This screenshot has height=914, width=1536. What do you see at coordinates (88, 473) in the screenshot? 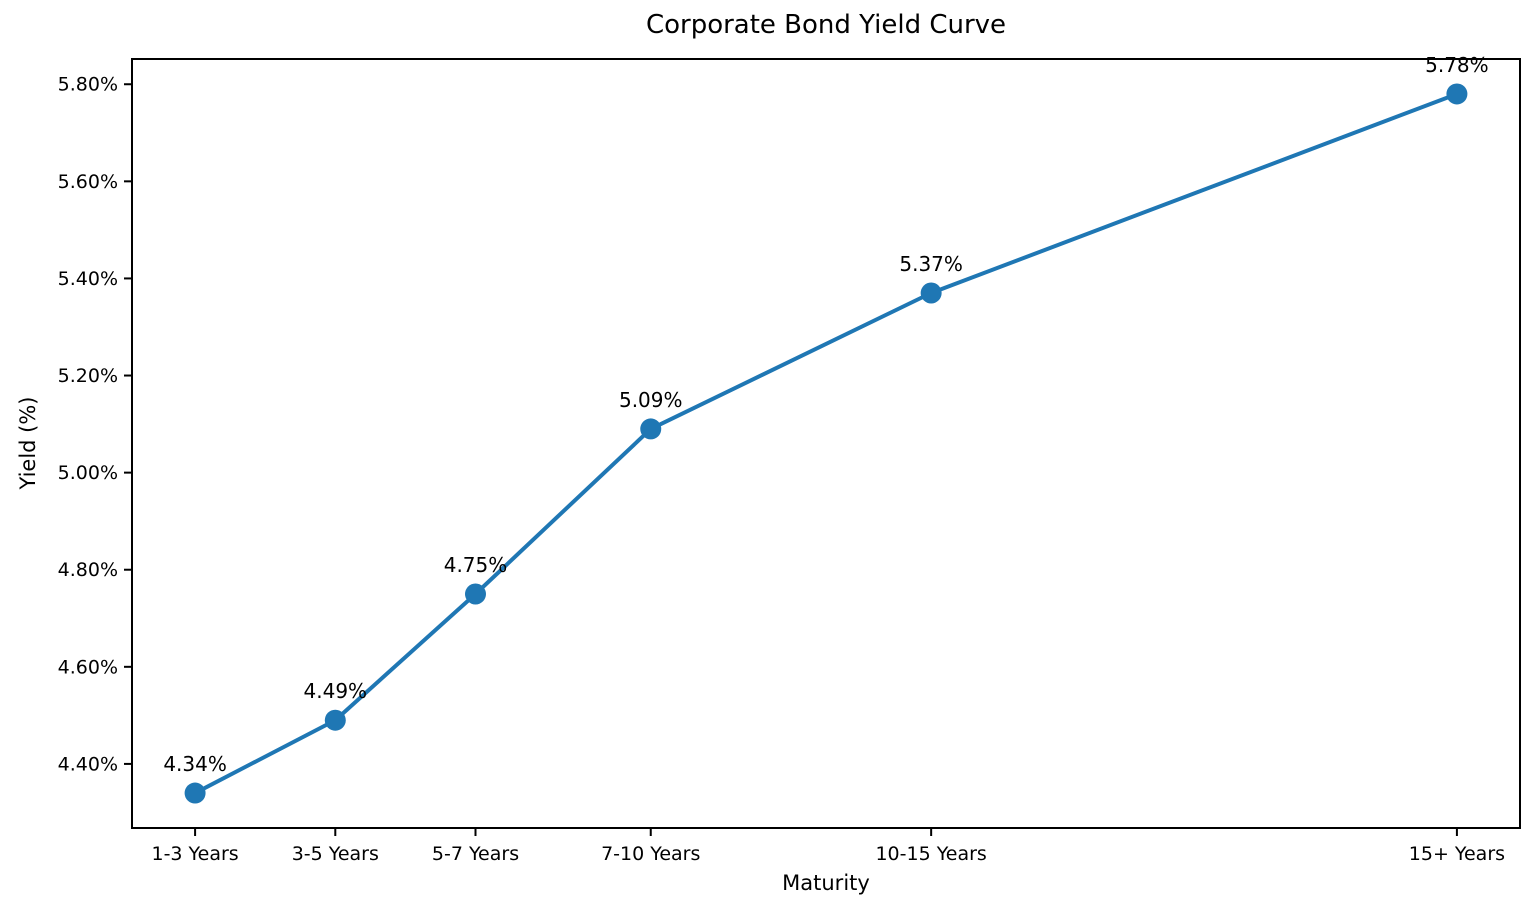
I see `y-tick-label: 5.00%` at bounding box center [88, 473].